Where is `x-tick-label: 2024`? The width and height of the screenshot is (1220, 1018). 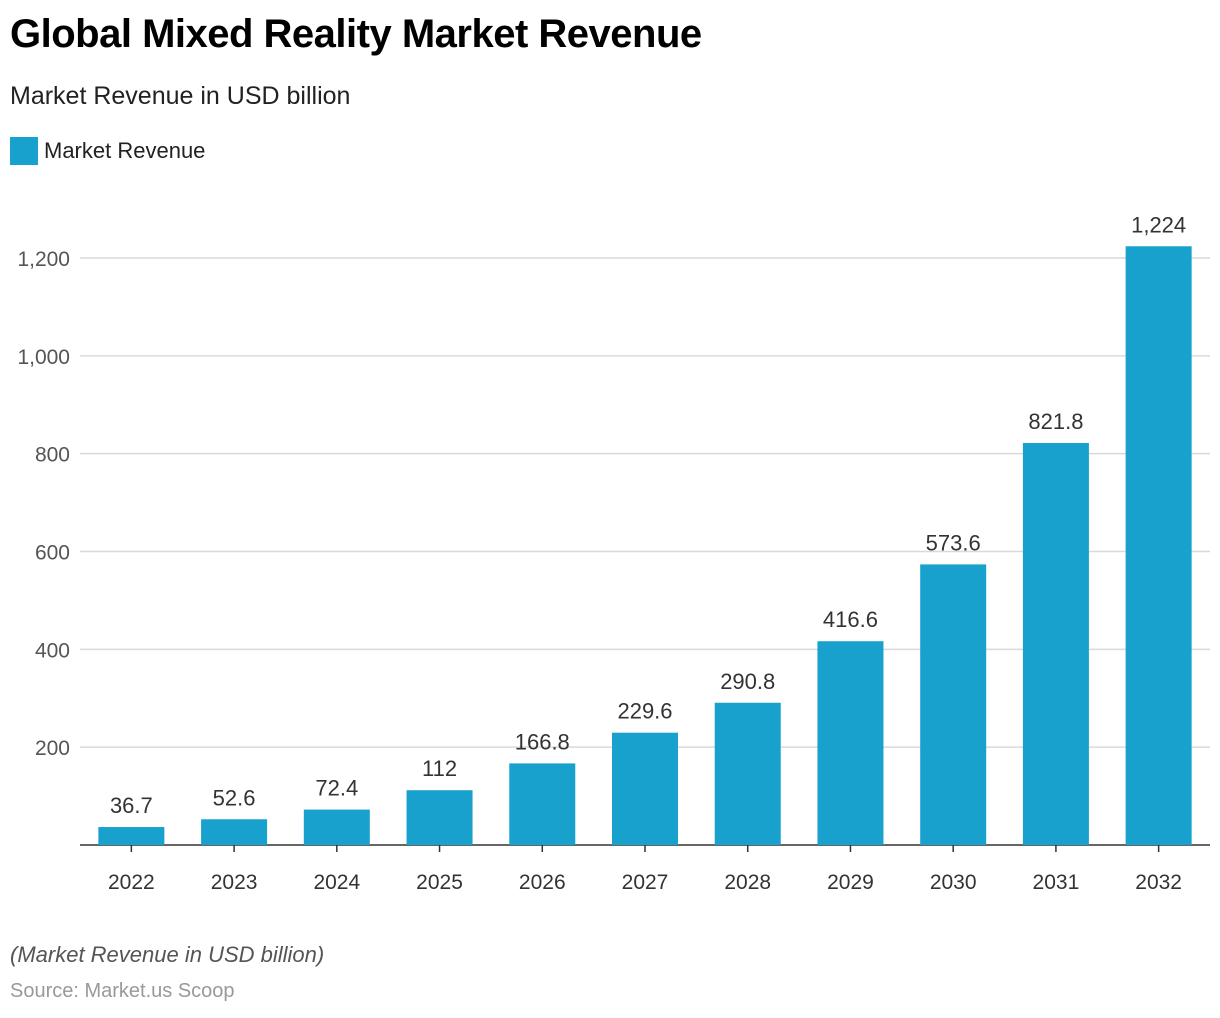 x-tick-label: 2024 is located at coordinates (336, 882).